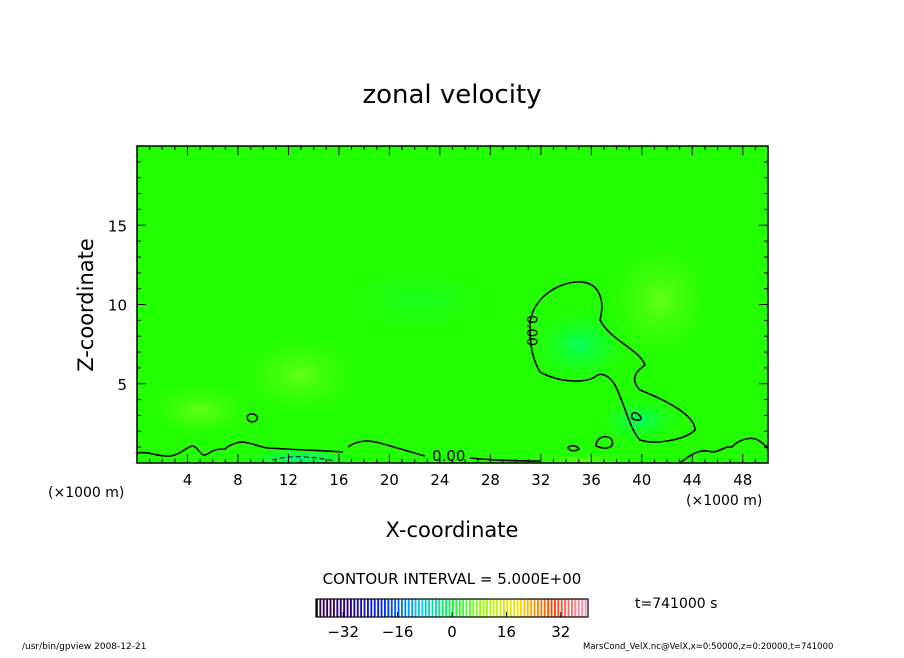  I want to click on colorbar-tick-label: −16, so click(398, 632).